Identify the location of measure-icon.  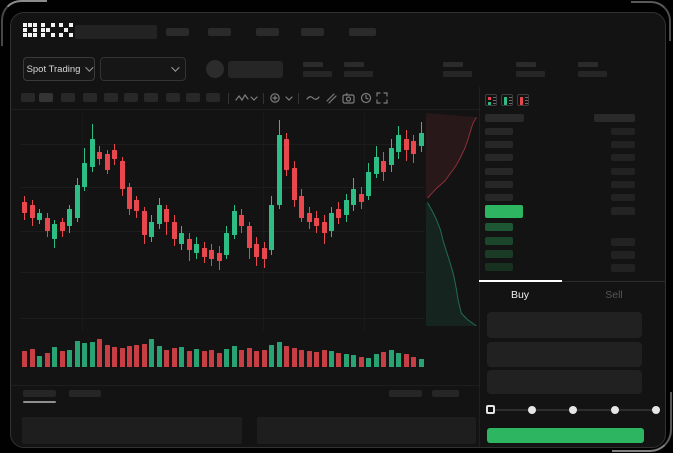
(331, 98).